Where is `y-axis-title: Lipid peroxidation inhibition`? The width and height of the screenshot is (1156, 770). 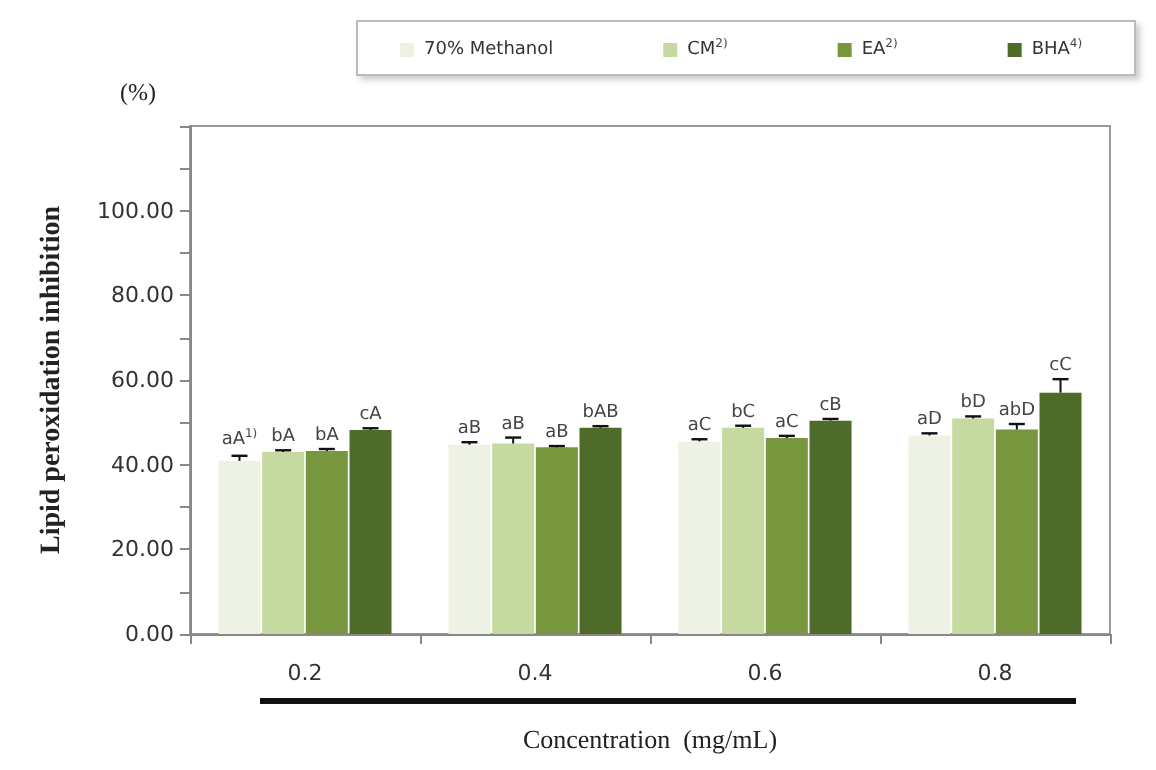 y-axis-title: Lipid peroxidation inhibition is located at coordinates (52, 380).